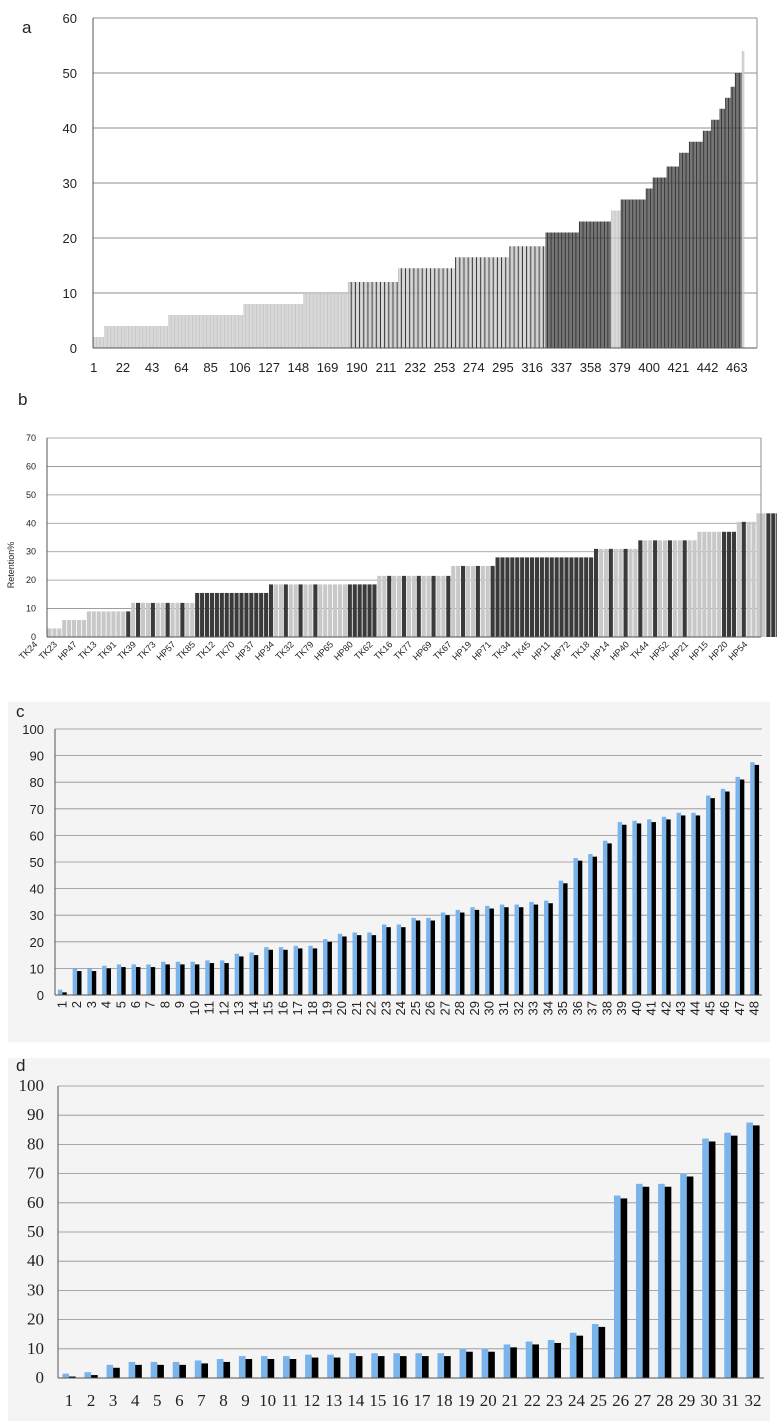 This screenshot has width=777, height=1423. I want to click on y-tick-label-c: 0, so click(40, 995).